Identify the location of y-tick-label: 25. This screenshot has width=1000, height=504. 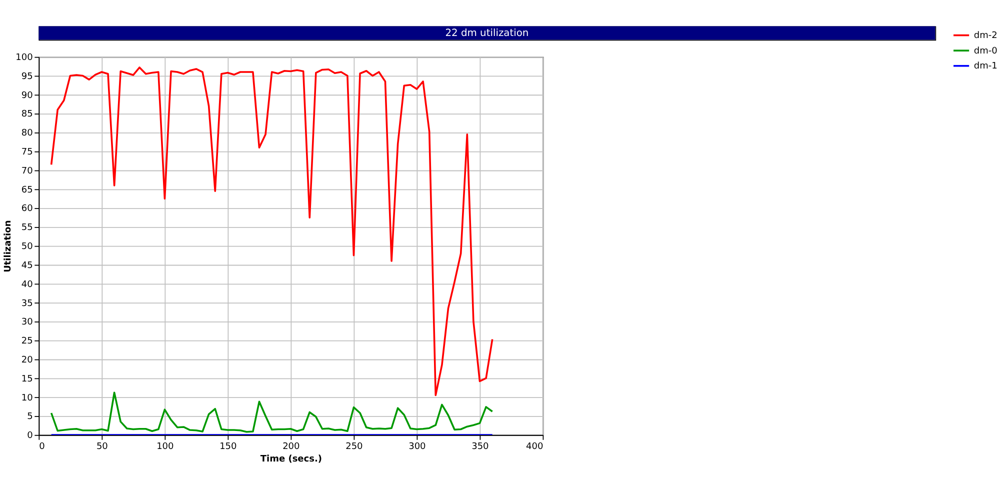
(27, 341).